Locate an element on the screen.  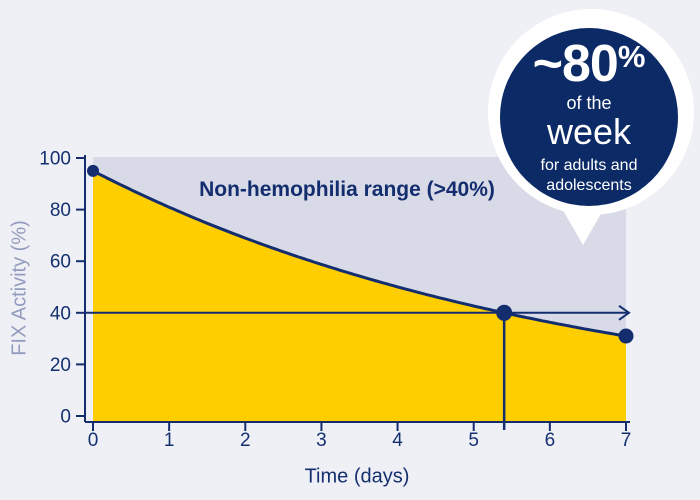
x-tick-label: 6 is located at coordinates (550, 440).